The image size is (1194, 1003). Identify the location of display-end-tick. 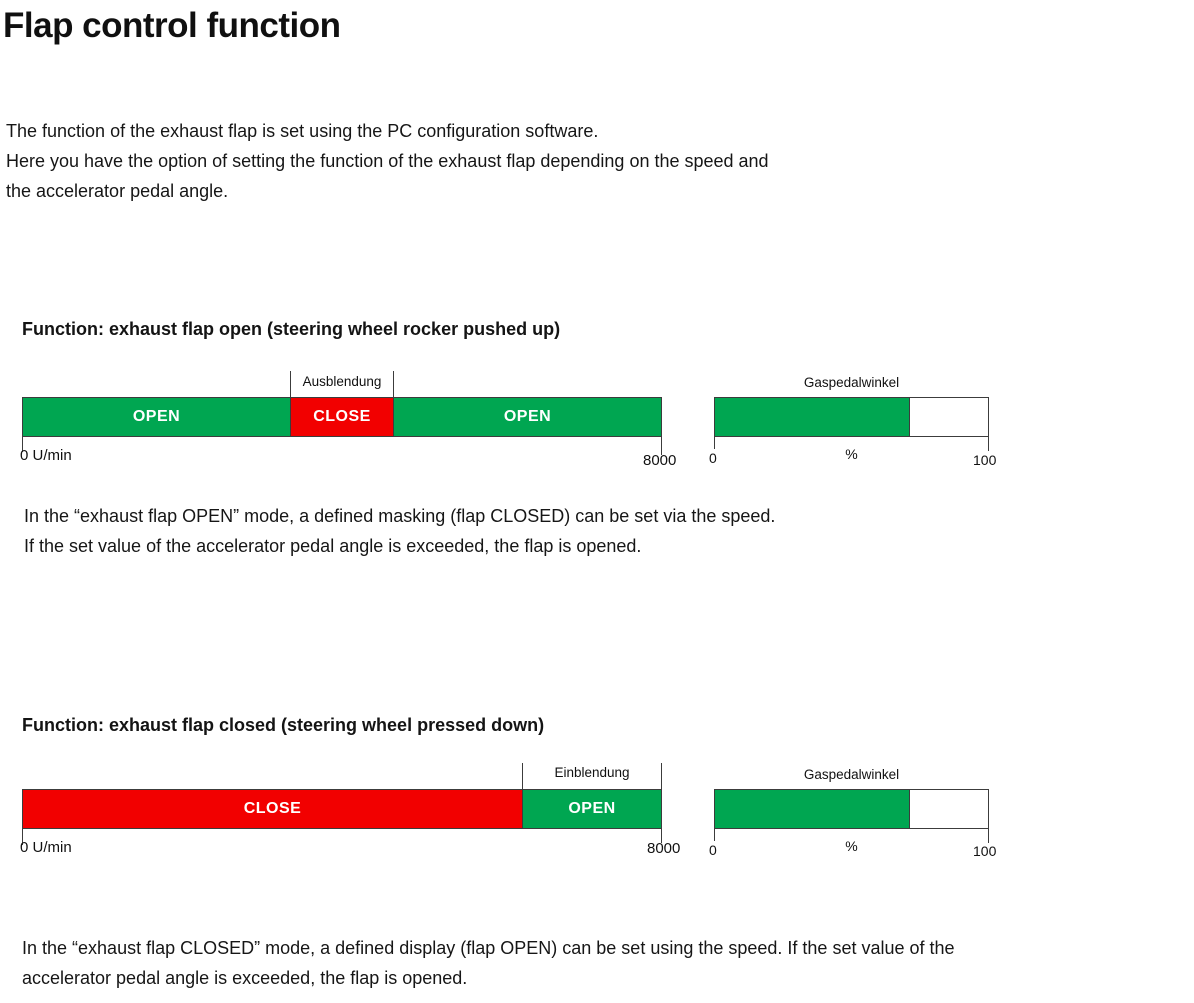
(661, 776).